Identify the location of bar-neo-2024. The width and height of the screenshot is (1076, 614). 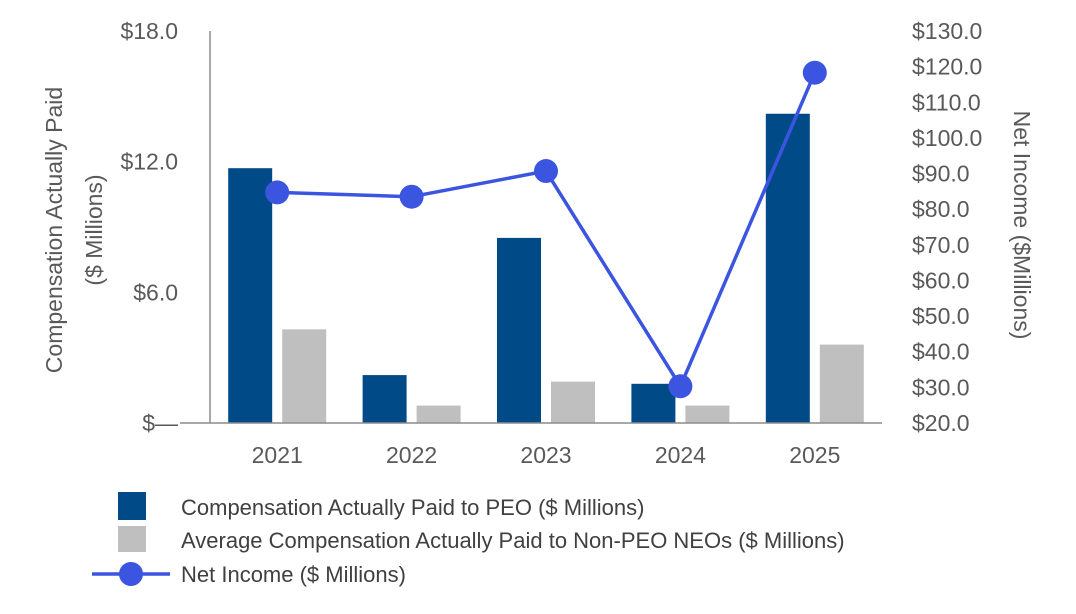
(707, 414).